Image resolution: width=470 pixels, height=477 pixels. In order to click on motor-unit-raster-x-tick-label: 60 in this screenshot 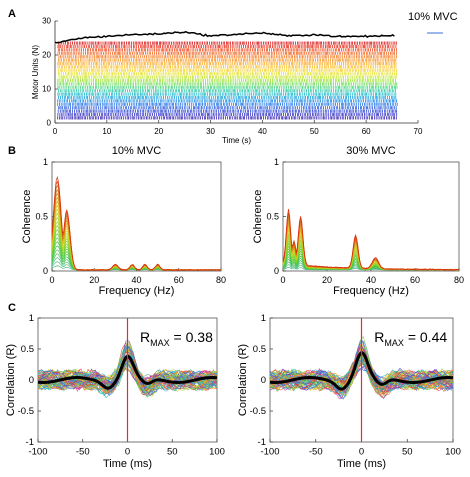, I will do `click(366, 131)`.